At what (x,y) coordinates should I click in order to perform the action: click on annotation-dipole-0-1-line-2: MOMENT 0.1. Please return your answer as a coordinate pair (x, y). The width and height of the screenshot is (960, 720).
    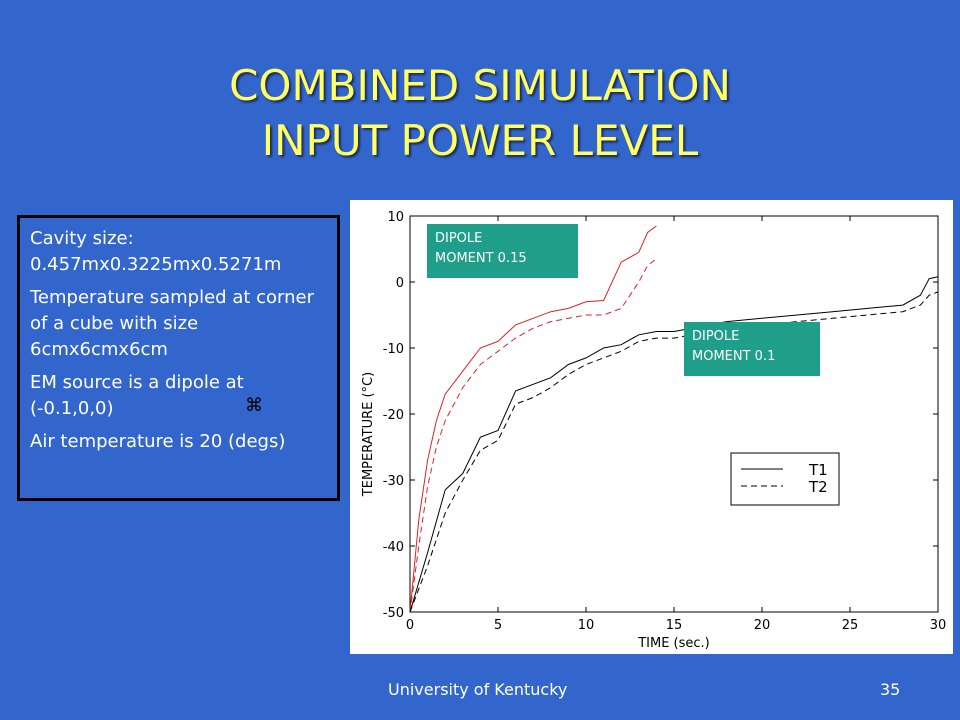
    Looking at the image, I should click on (734, 356).